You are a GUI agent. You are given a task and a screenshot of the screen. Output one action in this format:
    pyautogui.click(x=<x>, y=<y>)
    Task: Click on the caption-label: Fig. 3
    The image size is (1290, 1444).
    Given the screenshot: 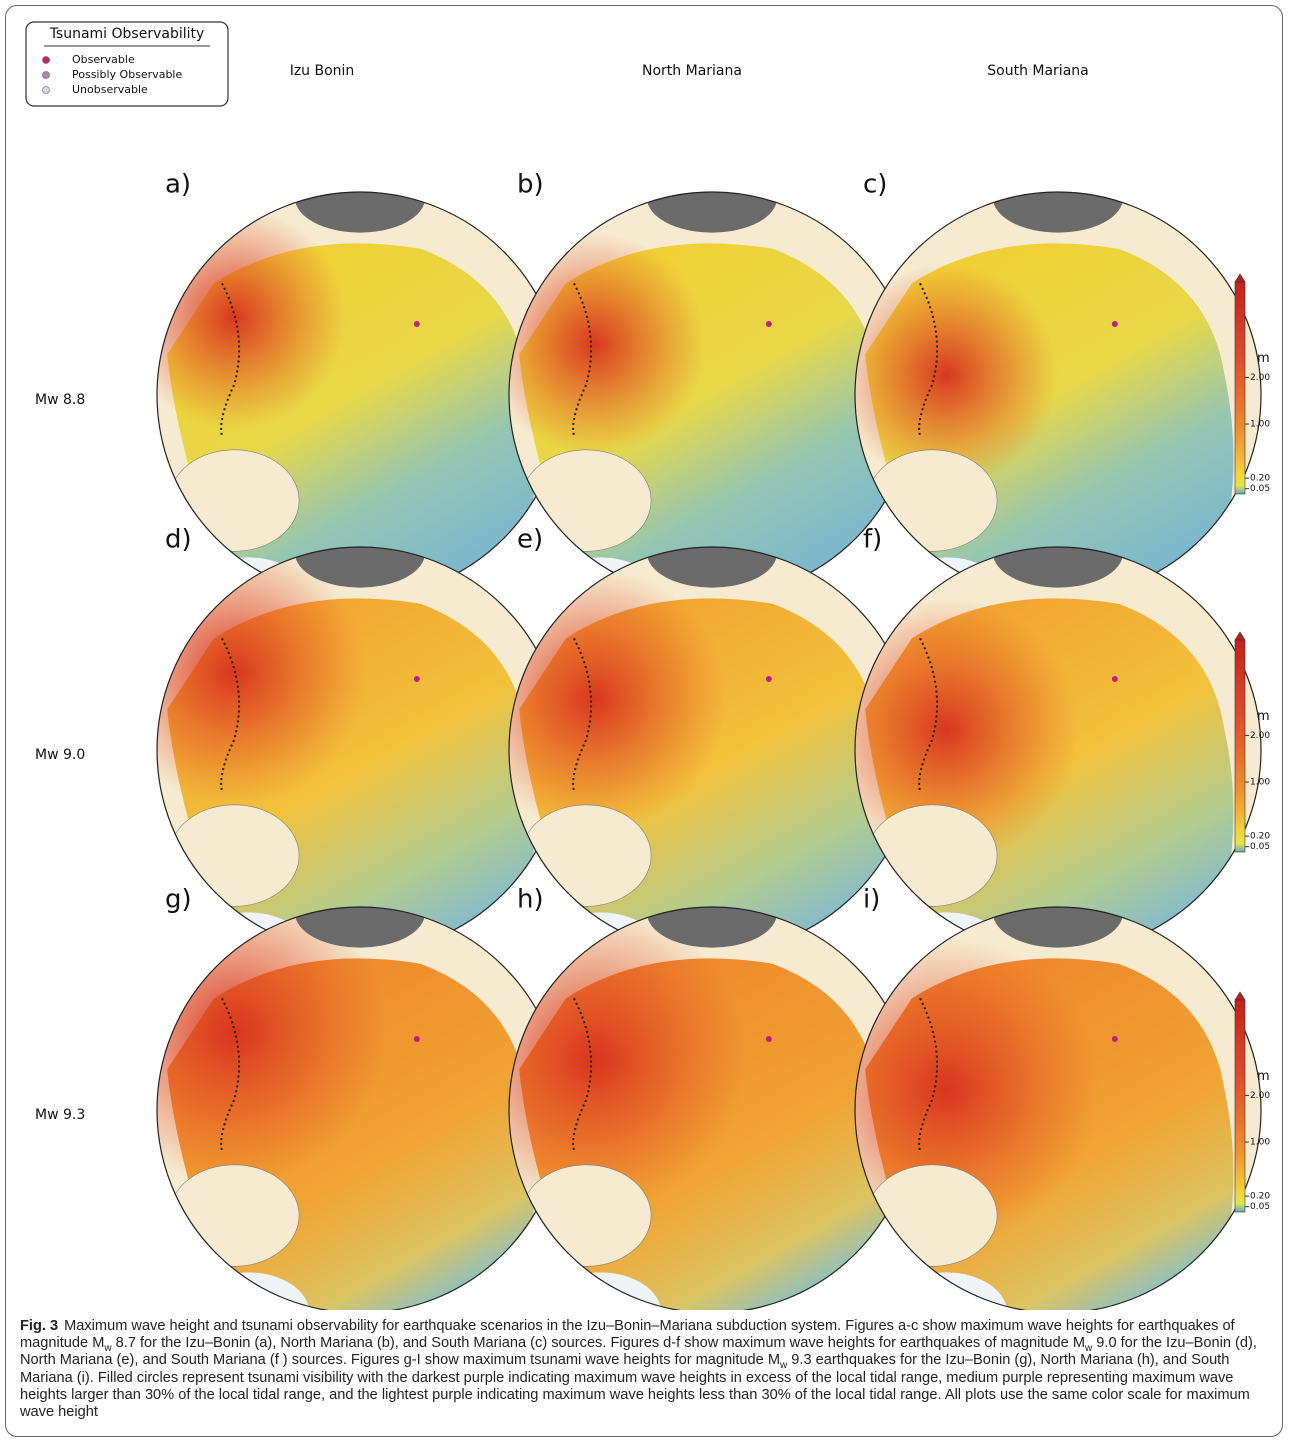 What is the action you would take?
    pyautogui.click(x=39, y=1326)
    